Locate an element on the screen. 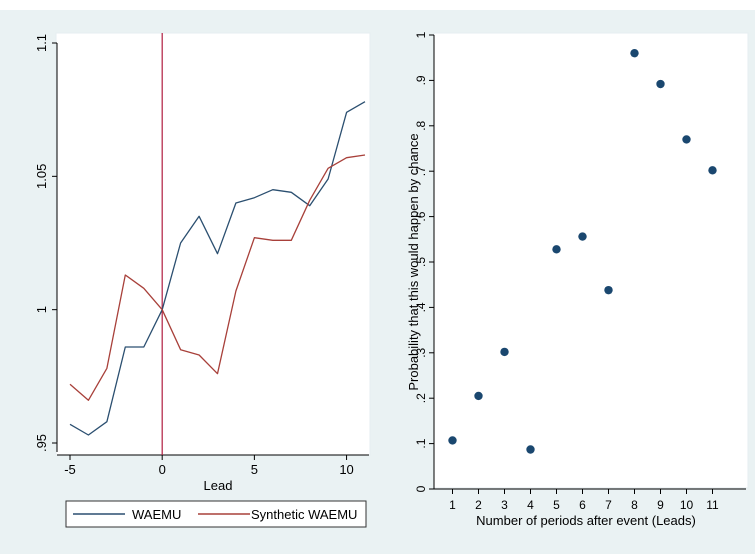 This screenshot has width=755, height=554. right-y-tick-label: 0 is located at coordinates (421, 488).